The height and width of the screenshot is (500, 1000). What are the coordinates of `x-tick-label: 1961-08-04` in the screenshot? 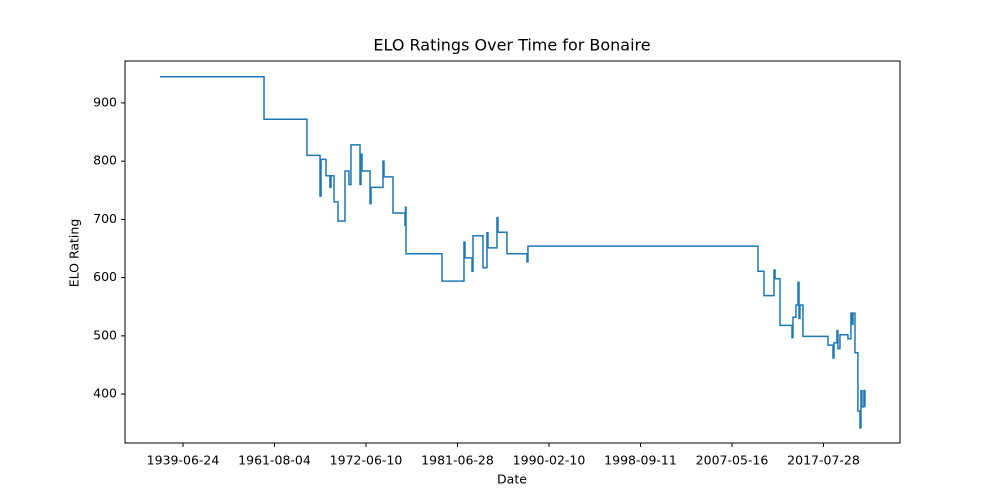 It's located at (274, 460).